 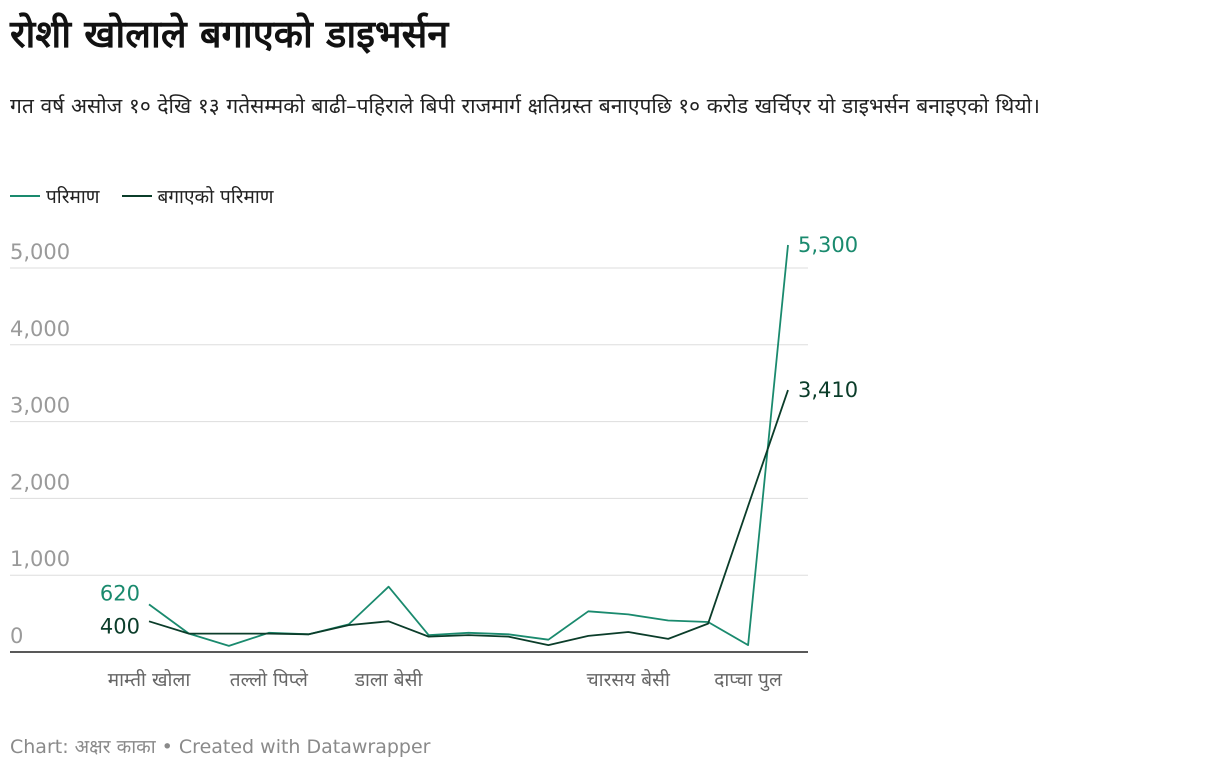 I want to click on chart-title: रोशी खोलाले बगाएको डाइभर्सन, so click(x=229, y=34).